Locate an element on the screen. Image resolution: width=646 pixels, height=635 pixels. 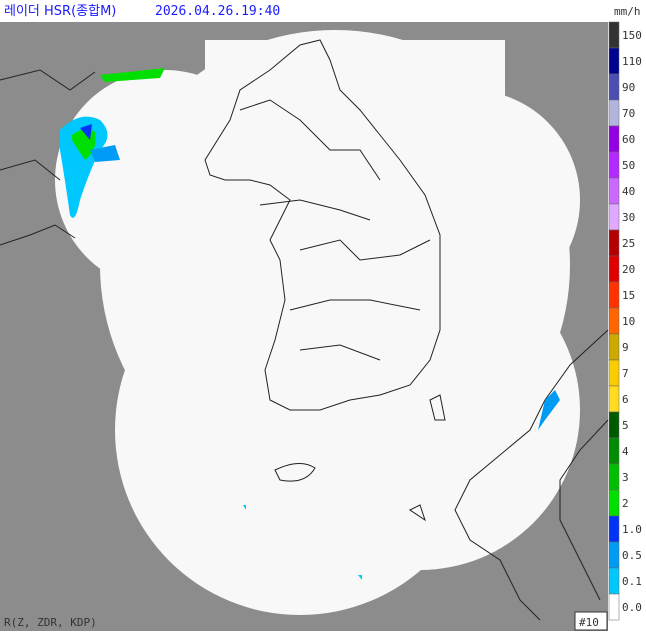
legend-label: 3 is located at coordinates (625, 477).